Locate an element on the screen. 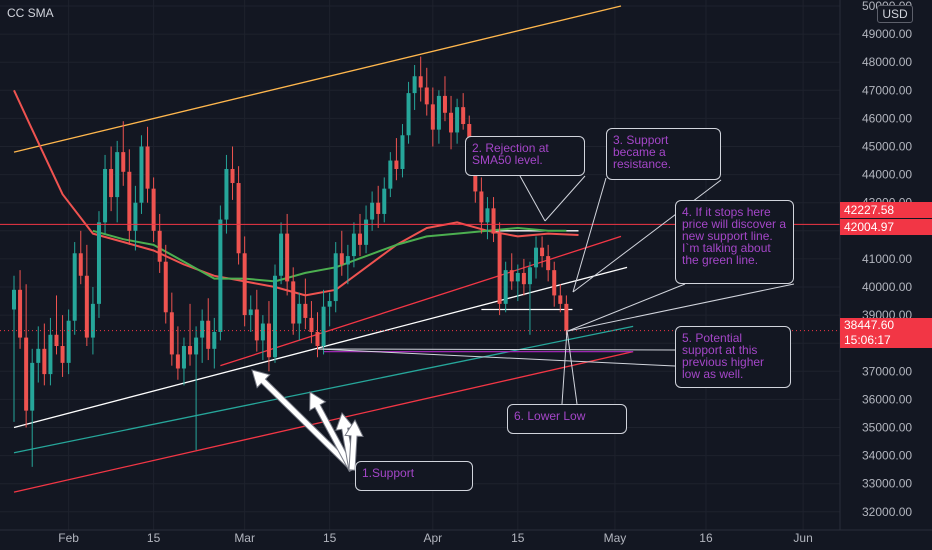 This screenshot has width=932, height=550. price-label-high: 42227.58 is located at coordinates (886, 210).